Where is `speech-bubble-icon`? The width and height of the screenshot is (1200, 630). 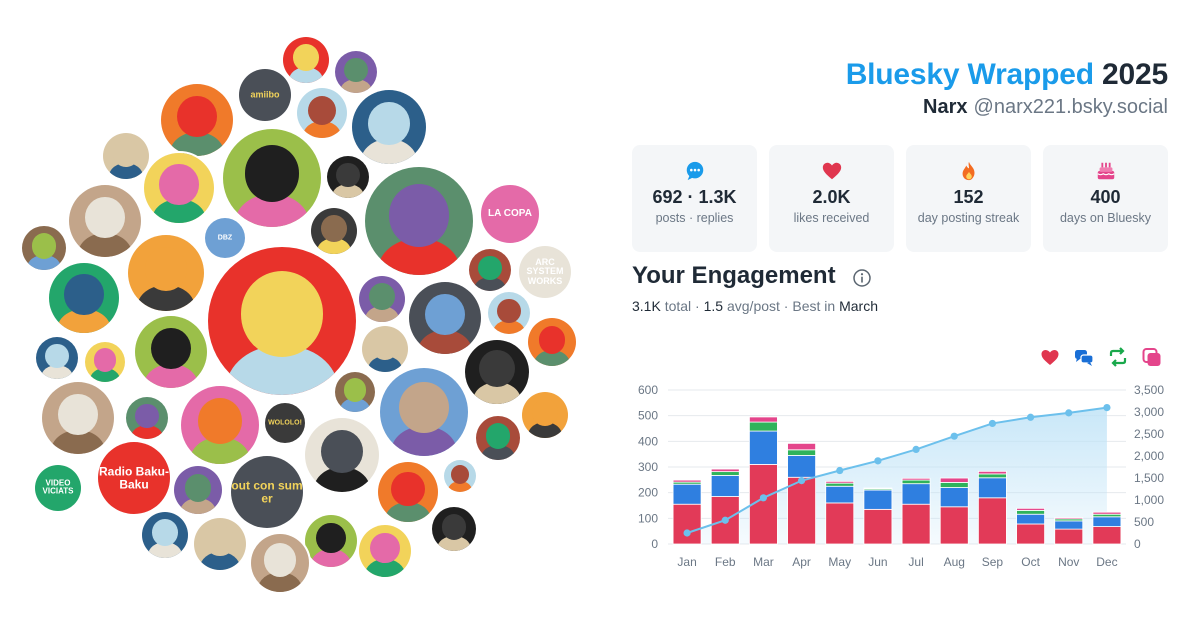 speech-bubble-icon is located at coordinates (694, 171).